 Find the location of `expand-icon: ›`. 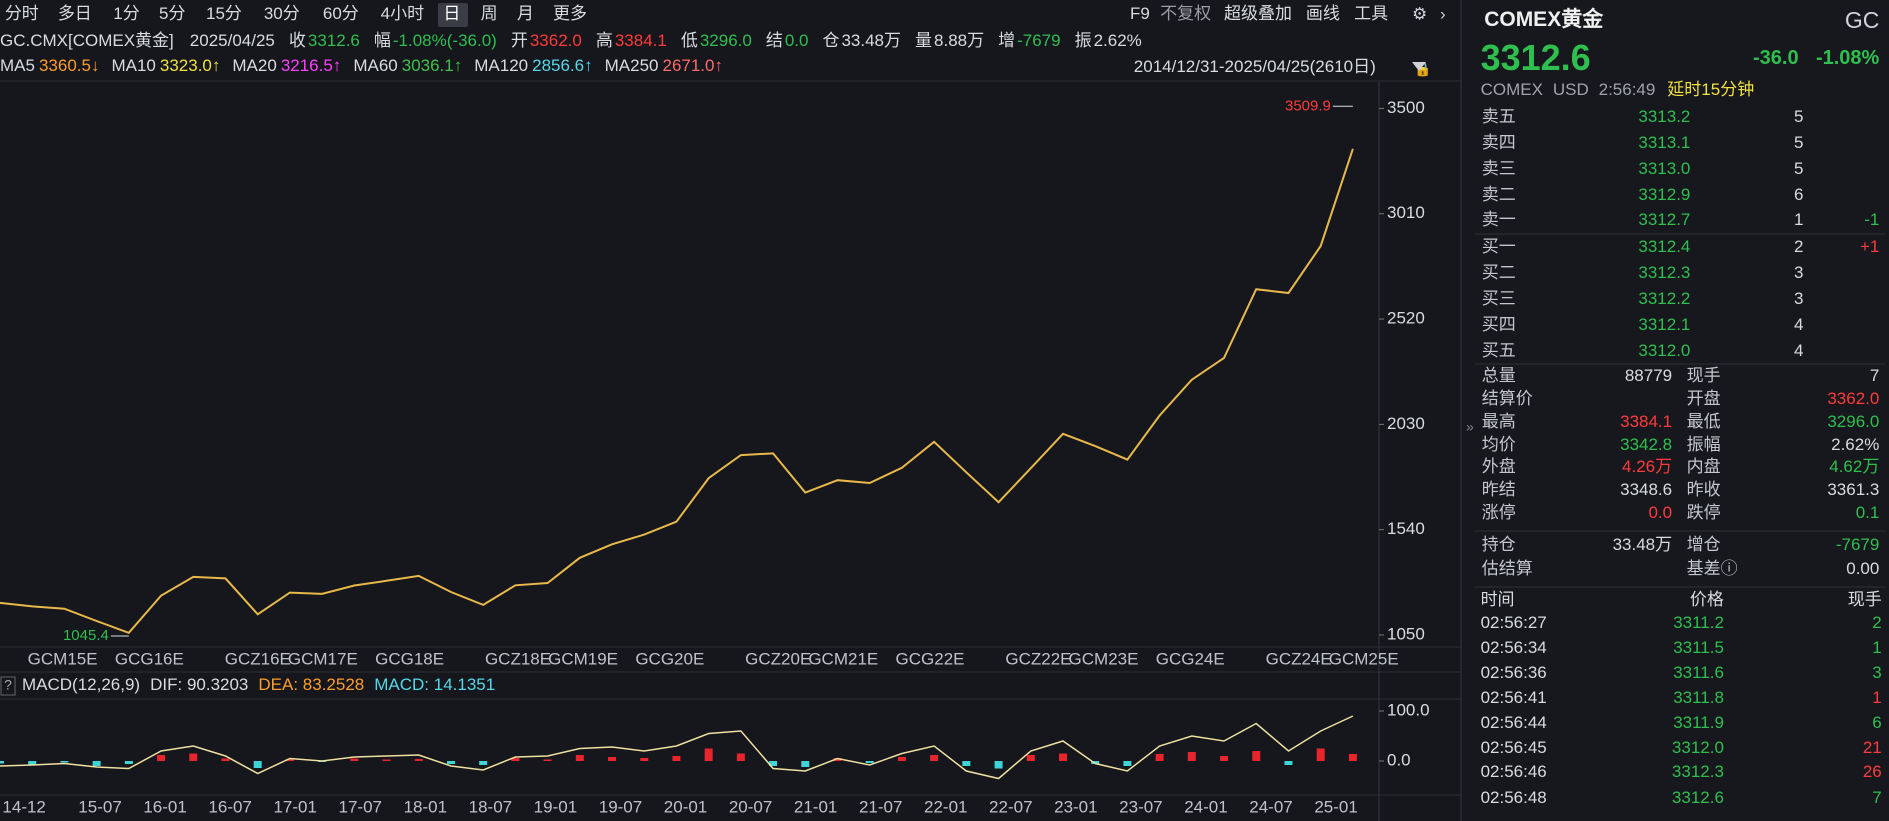

expand-icon: › is located at coordinates (1443, 13).